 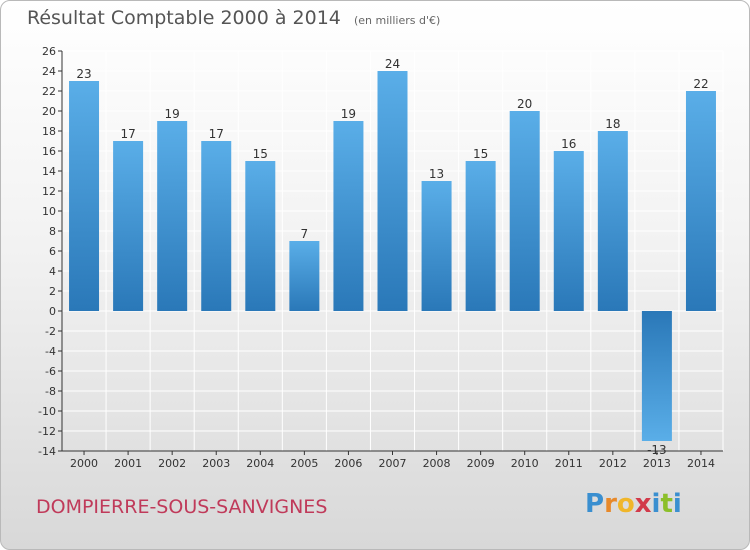 I want to click on y-tick-label: 18, so click(x=49, y=131).